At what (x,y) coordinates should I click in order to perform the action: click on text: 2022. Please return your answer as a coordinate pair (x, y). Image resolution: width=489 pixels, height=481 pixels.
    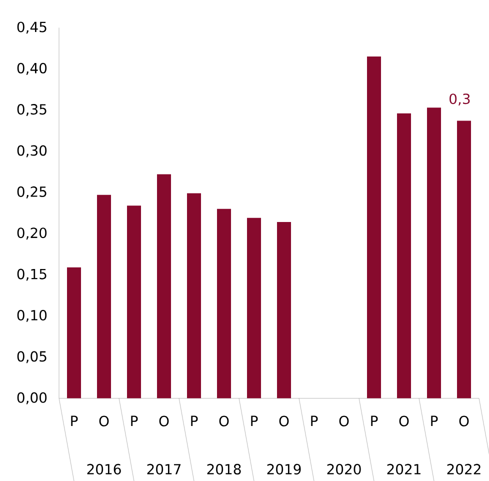
    Looking at the image, I should click on (463, 469).